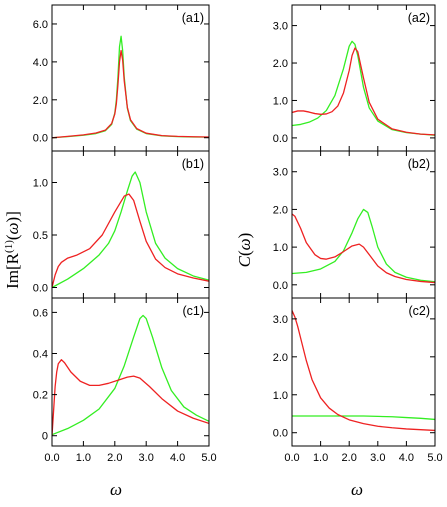 The width and height of the screenshot is (447, 507). What do you see at coordinates (244, 253) in the screenshot?
I see `y-axis-label-right-open: (` at bounding box center [244, 253].